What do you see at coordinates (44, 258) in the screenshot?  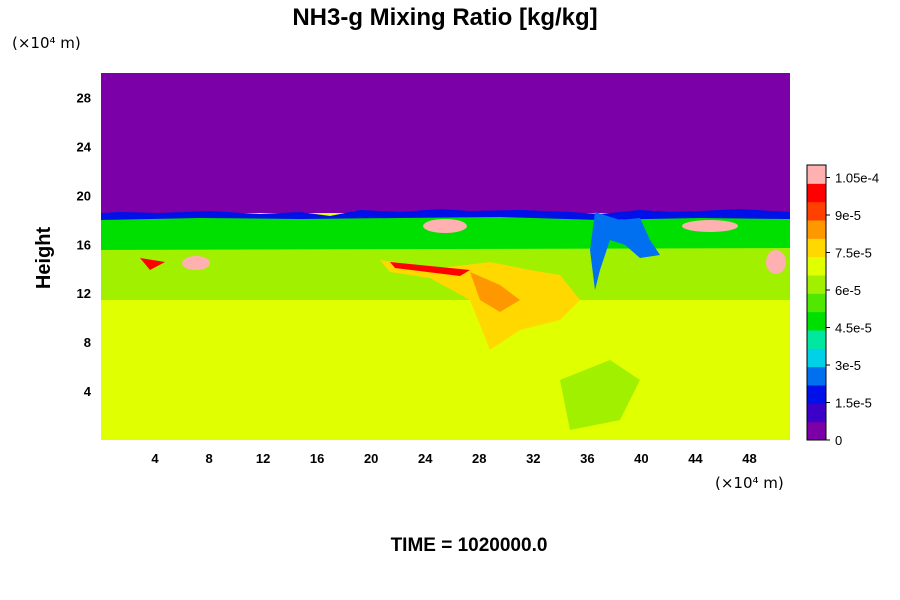 I see `y-axis-label: Height` at bounding box center [44, 258].